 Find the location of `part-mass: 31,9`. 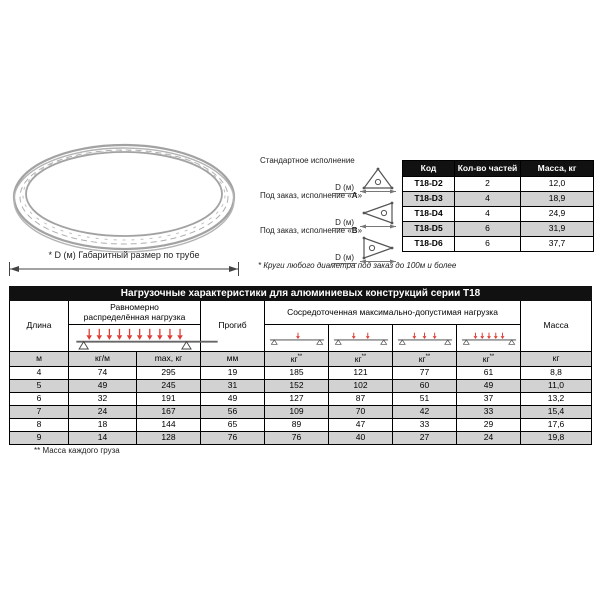

part-mass: 31,9 is located at coordinates (557, 229).